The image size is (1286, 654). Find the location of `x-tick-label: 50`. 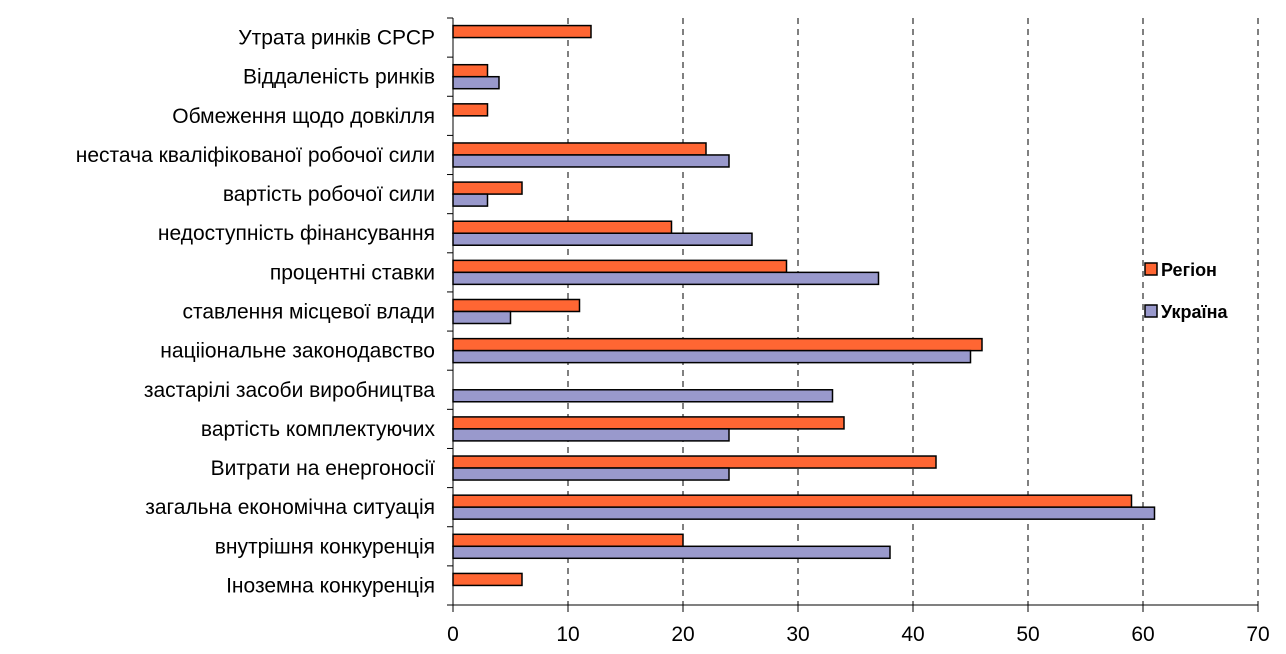

x-tick-label: 50 is located at coordinates (1027, 634).